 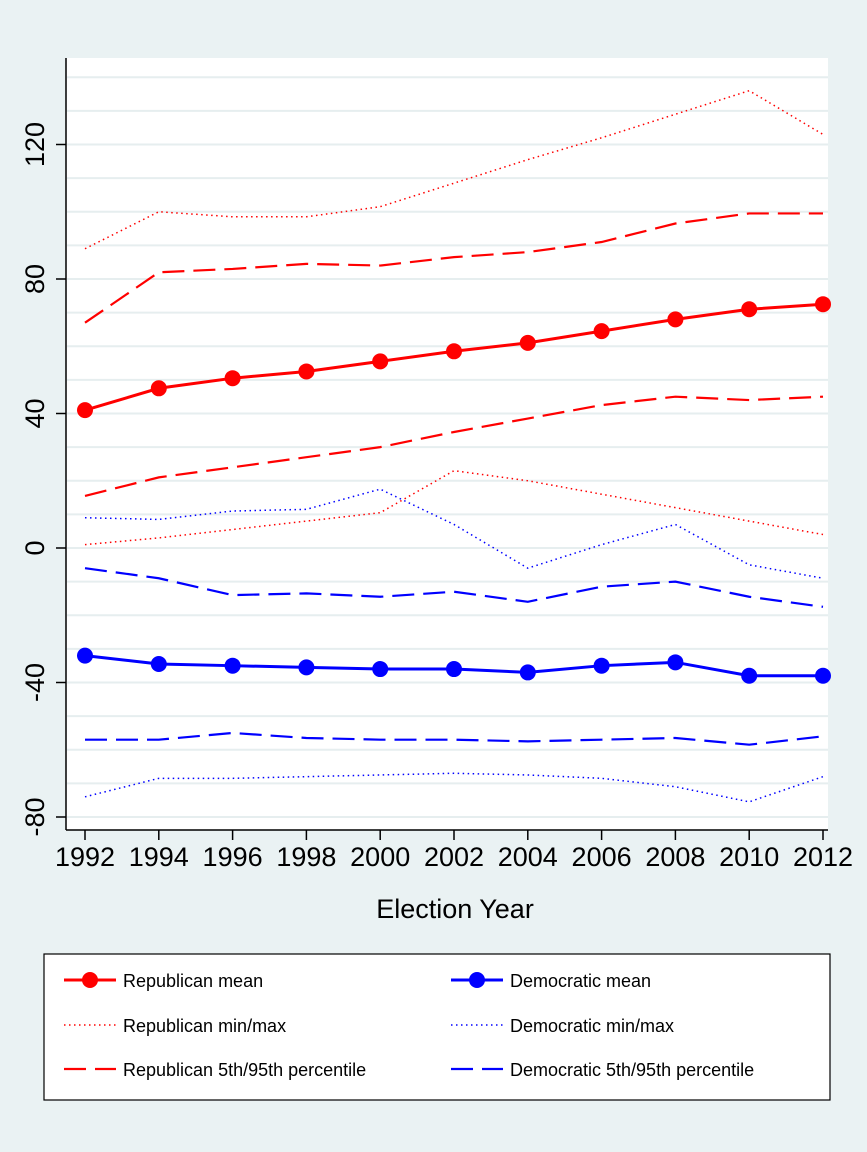 I want to click on y-tick-label: 0, so click(x=35, y=547).